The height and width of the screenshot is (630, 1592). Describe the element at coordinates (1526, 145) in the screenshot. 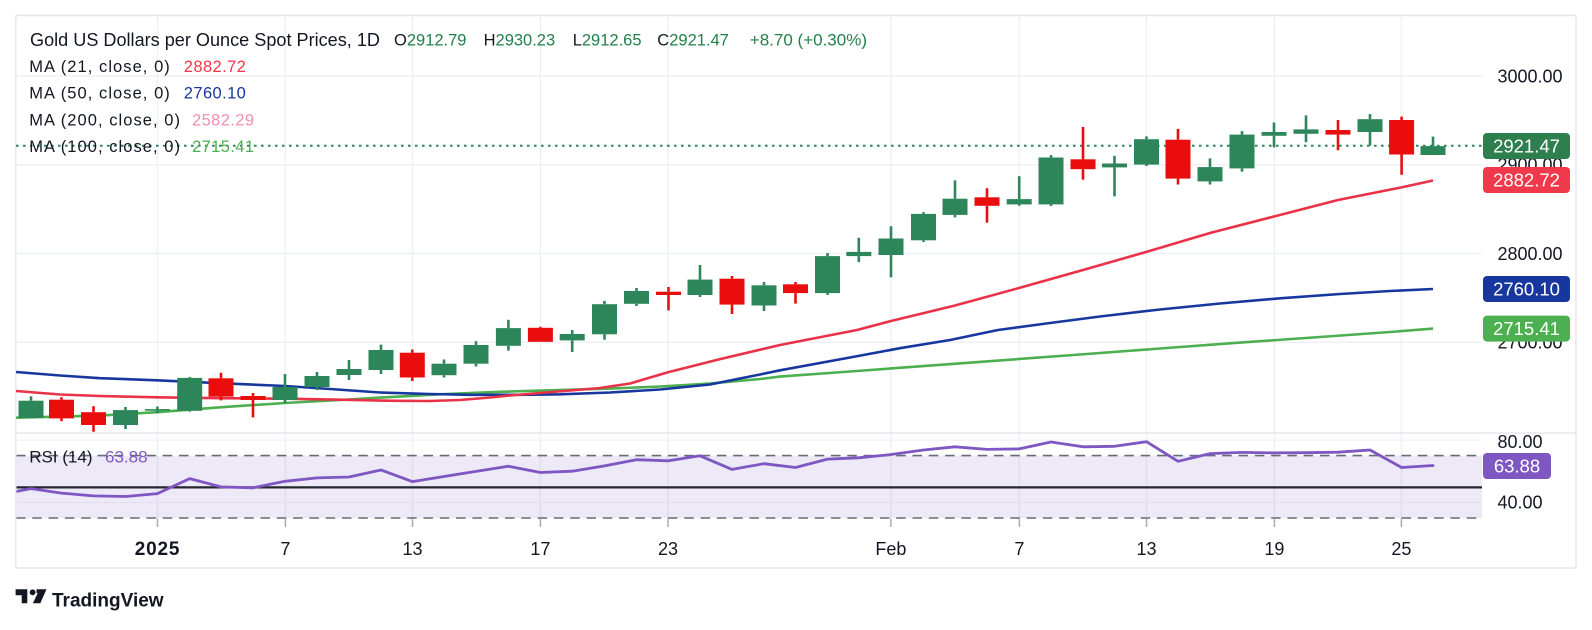

I see `svg-text: 2921.47` at that location.